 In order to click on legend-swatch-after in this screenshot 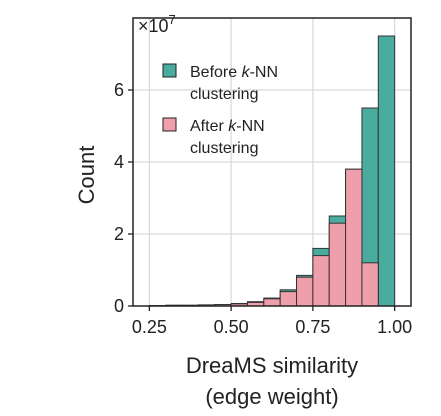, I will do `click(169, 124)`.